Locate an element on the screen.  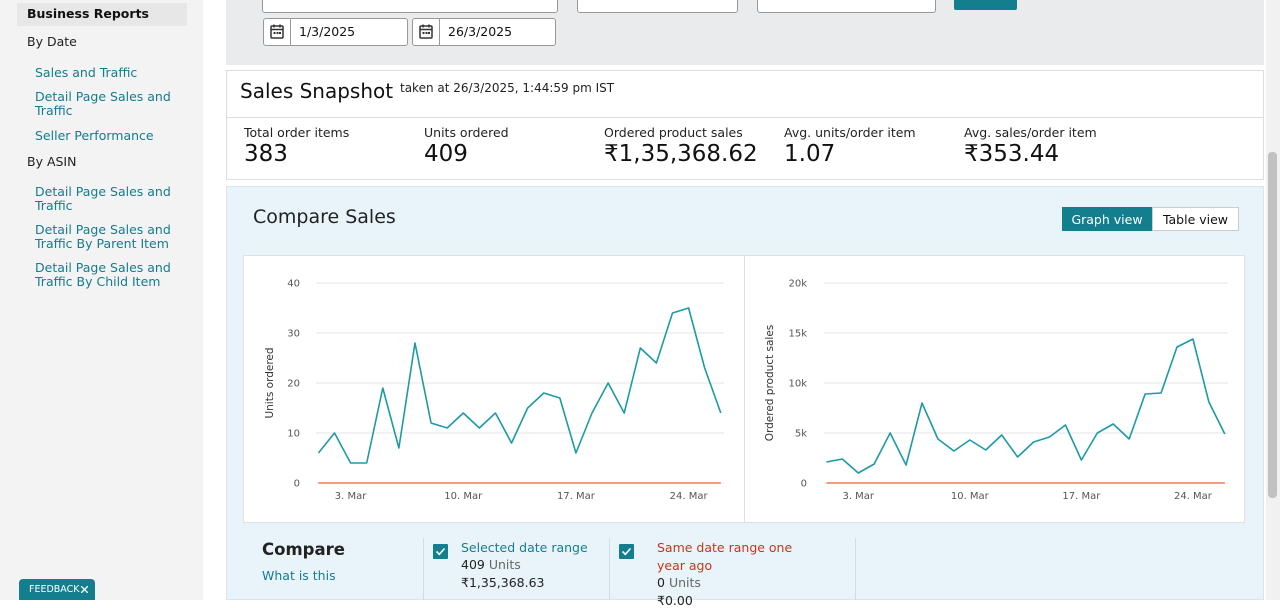
snapshot-time: taken at 26/3/2025, 1:44:59 pm IST is located at coordinates (507, 88).